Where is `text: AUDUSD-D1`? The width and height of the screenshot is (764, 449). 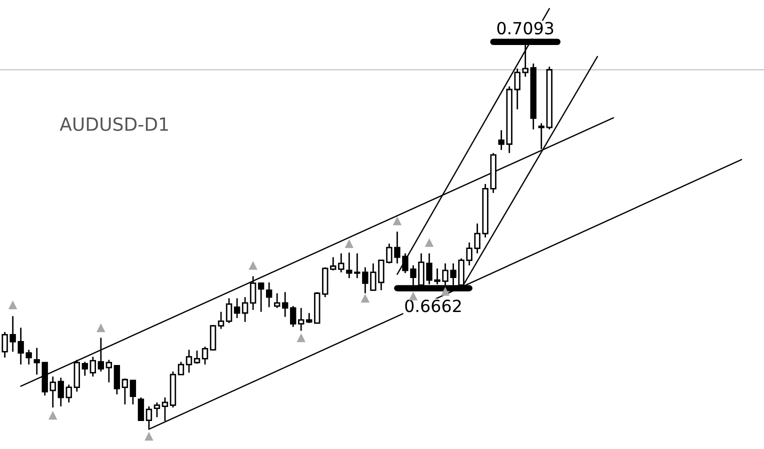 text: AUDUSD-D1 is located at coordinates (114, 124).